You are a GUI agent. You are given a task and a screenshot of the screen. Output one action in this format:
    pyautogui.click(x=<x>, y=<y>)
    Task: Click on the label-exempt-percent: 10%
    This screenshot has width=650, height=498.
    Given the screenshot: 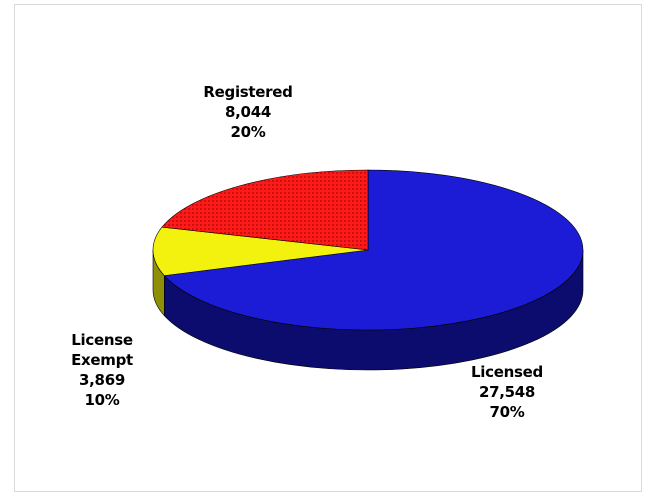 What is the action you would take?
    pyautogui.click(x=102, y=400)
    